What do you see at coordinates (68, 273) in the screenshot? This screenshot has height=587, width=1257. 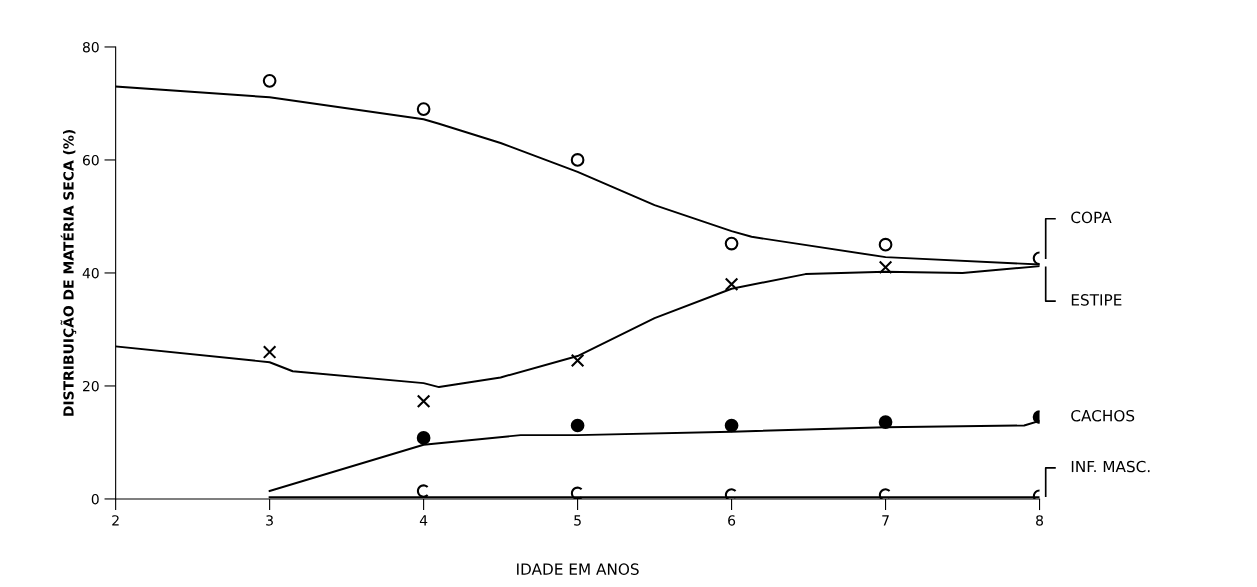 I see `y-axis-title: DISTRIBUIÇÃO DE MATÉRIA SECA (%)` at bounding box center [68, 273].